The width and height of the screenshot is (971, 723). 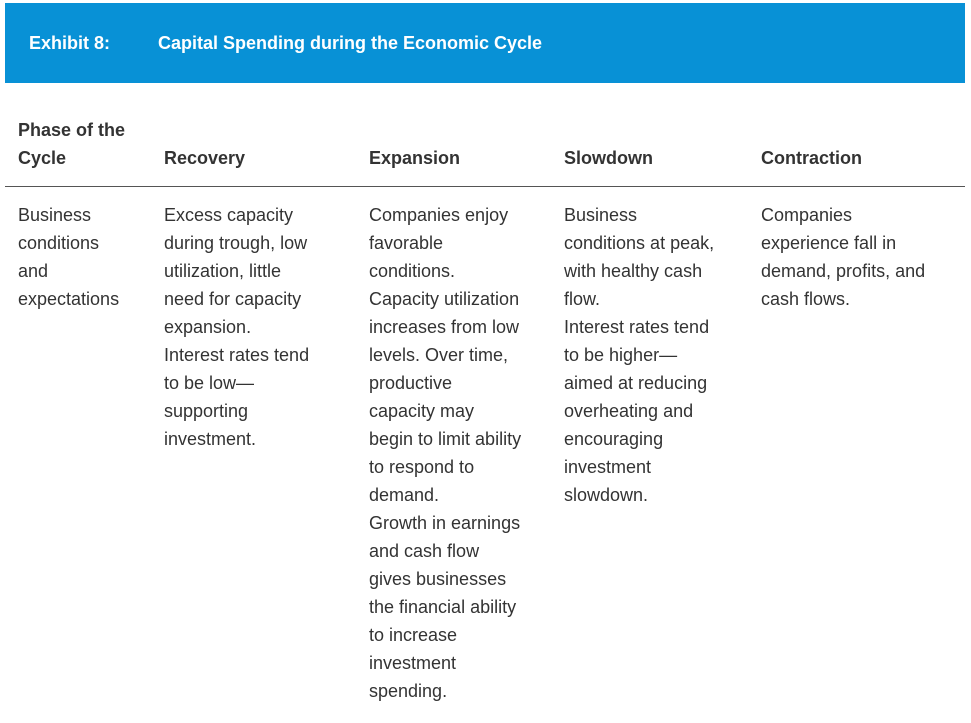 I want to click on cell-line: Excess capacity, so click(x=229, y=215).